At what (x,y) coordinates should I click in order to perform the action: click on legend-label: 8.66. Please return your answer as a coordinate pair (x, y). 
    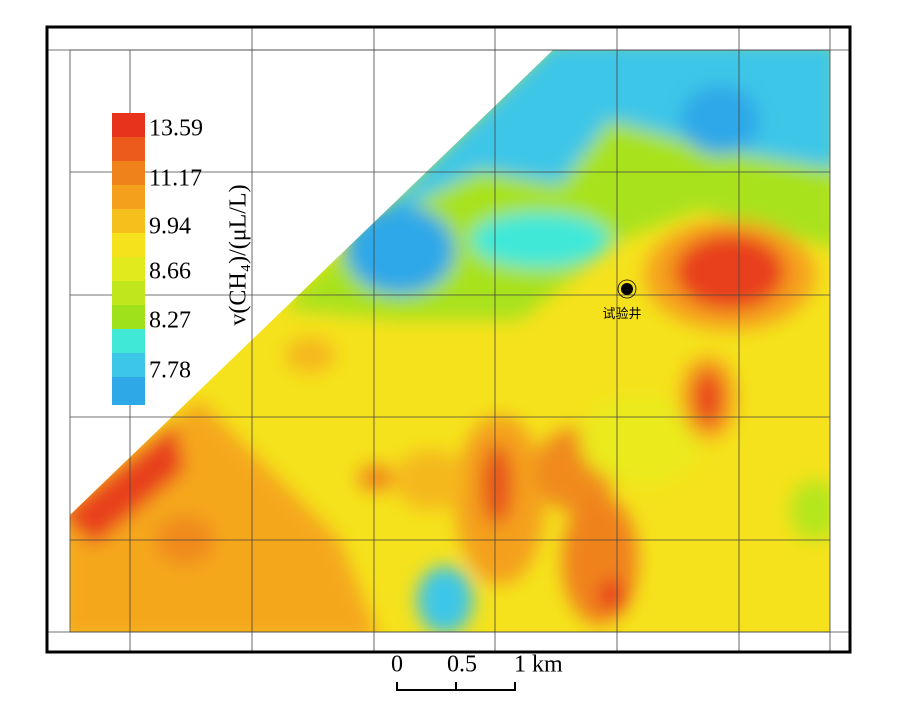
    Looking at the image, I should click on (170, 272).